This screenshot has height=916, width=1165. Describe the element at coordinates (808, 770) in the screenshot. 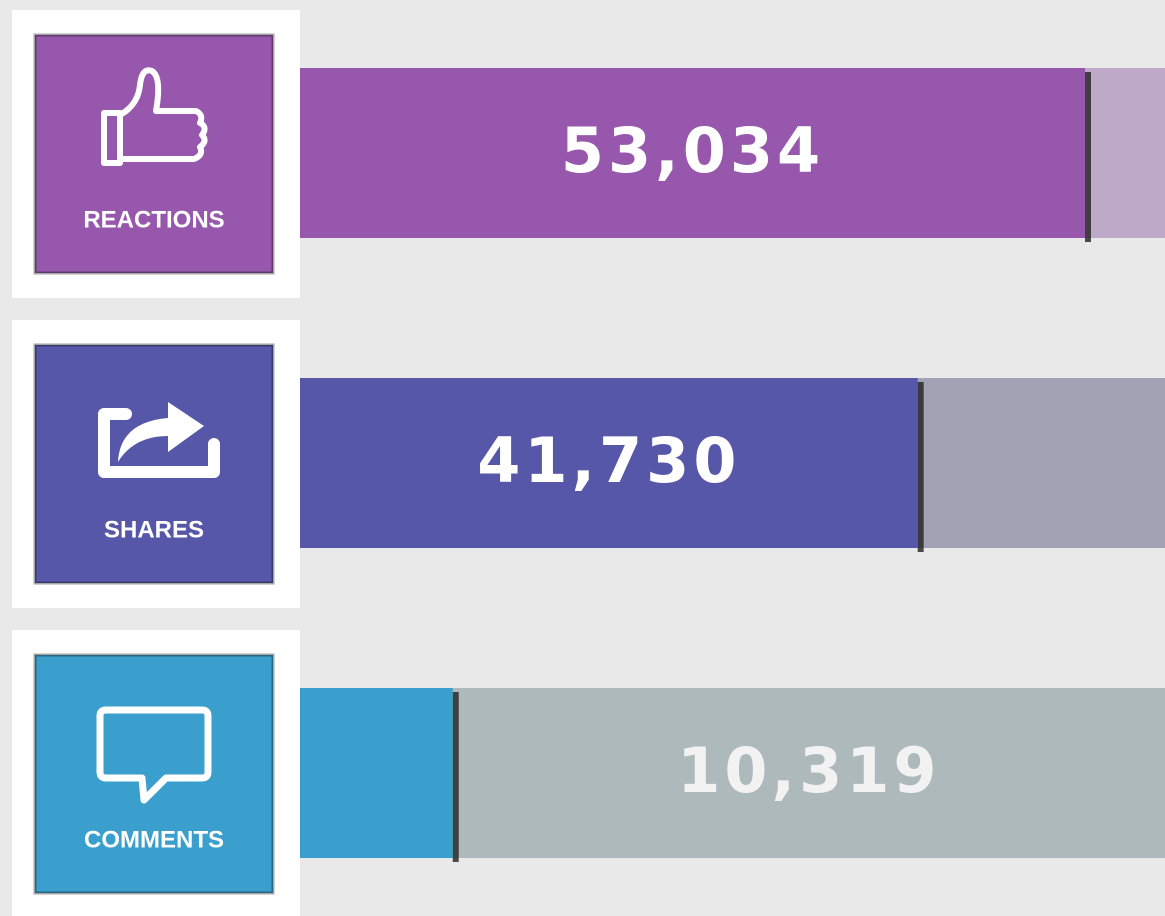

I see `value-label: 10,319` at that location.